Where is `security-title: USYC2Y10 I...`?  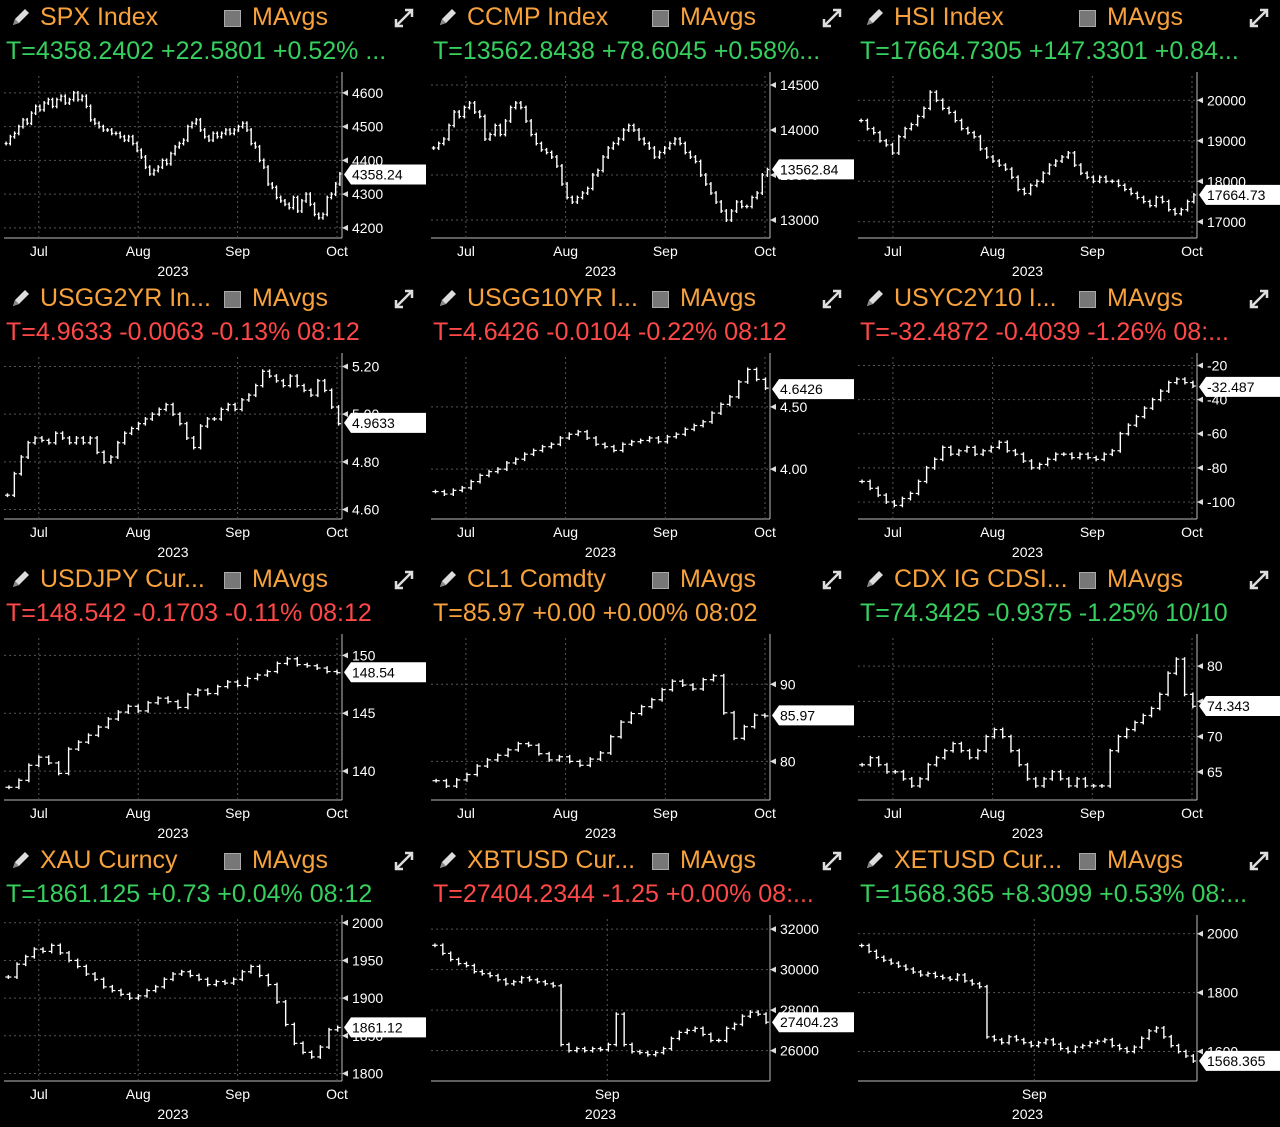
security-title: USYC2Y10 I... is located at coordinates (975, 298).